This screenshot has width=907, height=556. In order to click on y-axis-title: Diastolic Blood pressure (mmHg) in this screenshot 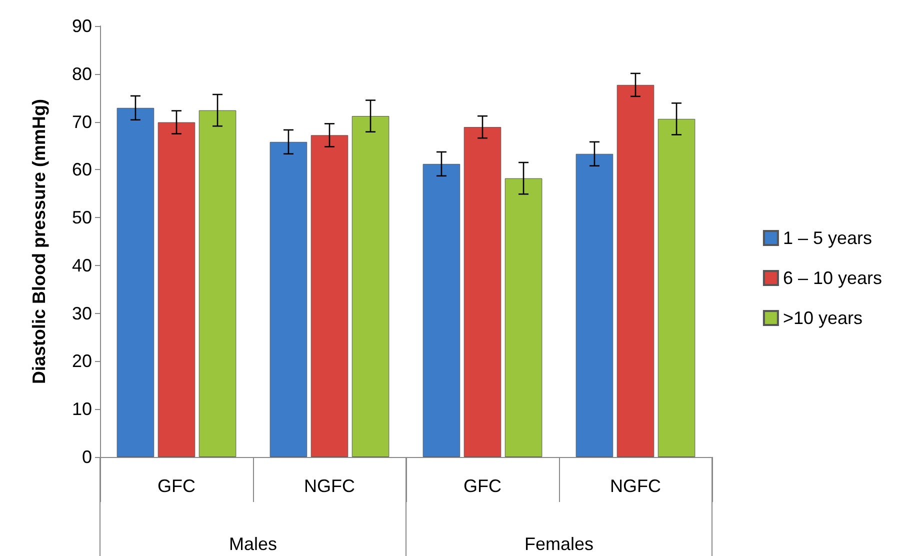, I will do `click(39, 241)`.